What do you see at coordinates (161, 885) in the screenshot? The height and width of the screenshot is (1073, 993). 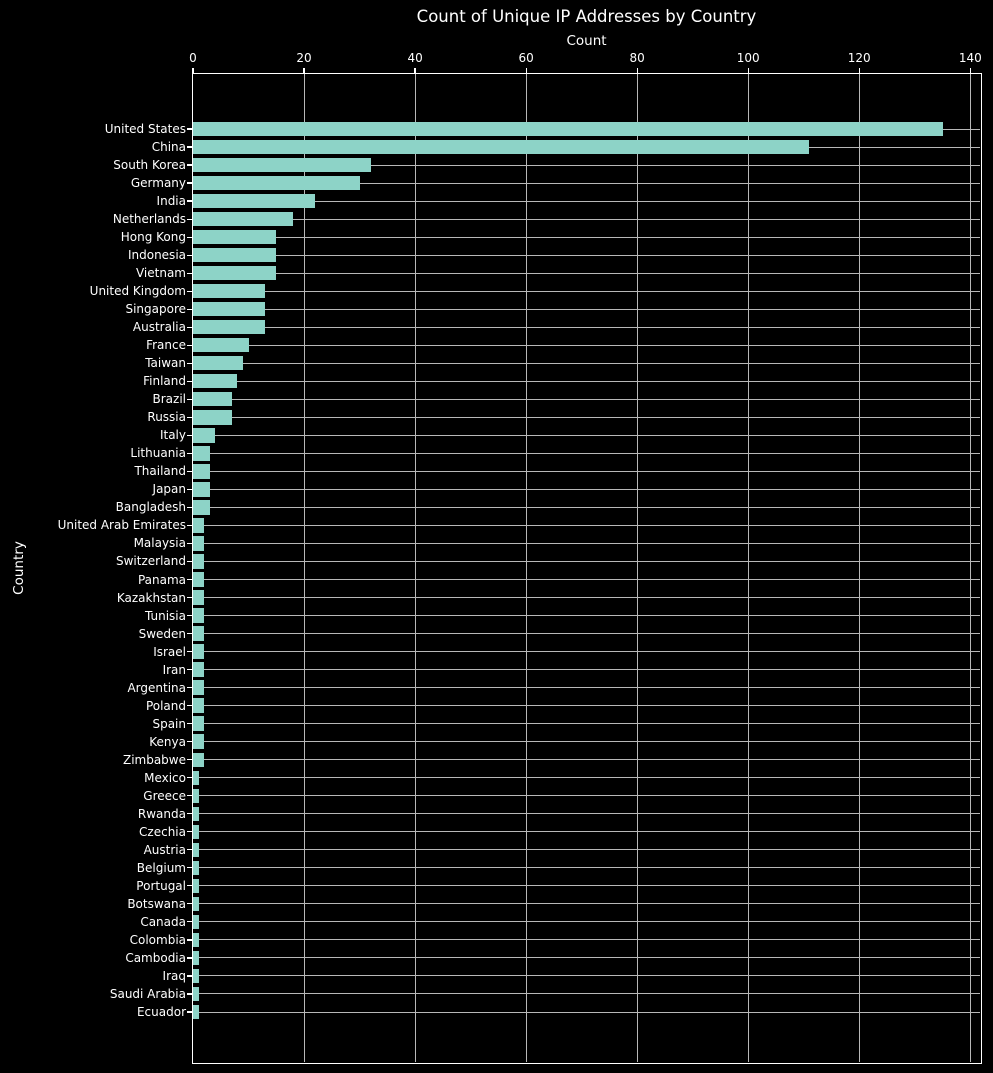 I see `y-tick-label: Portugal` at bounding box center [161, 885].